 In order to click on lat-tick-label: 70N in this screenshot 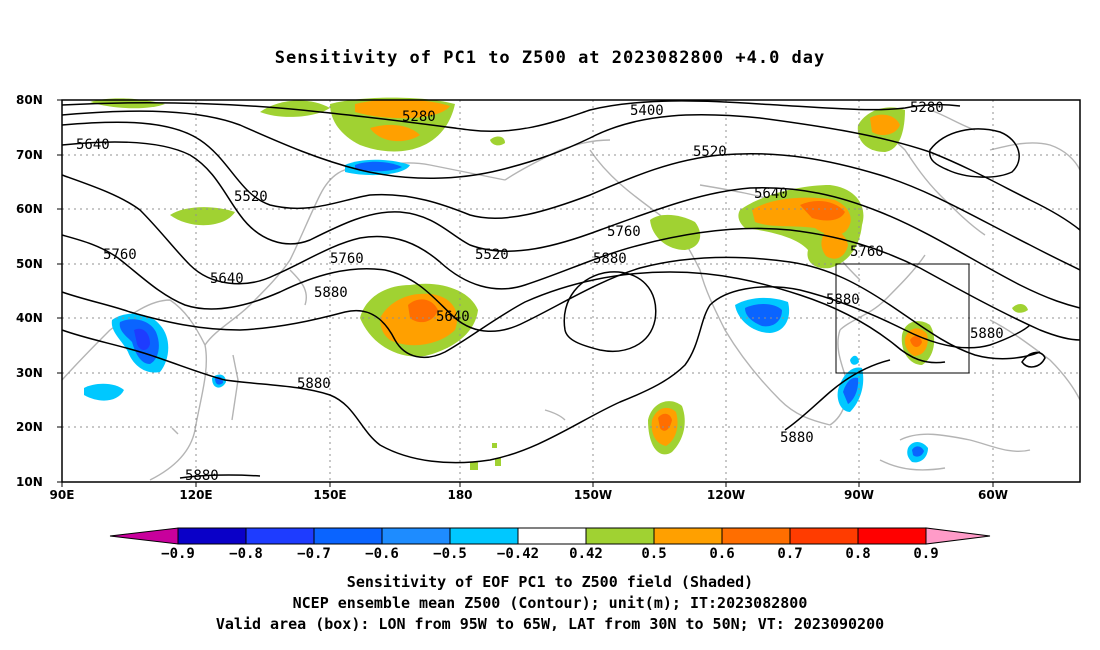, I will do `click(29, 155)`.